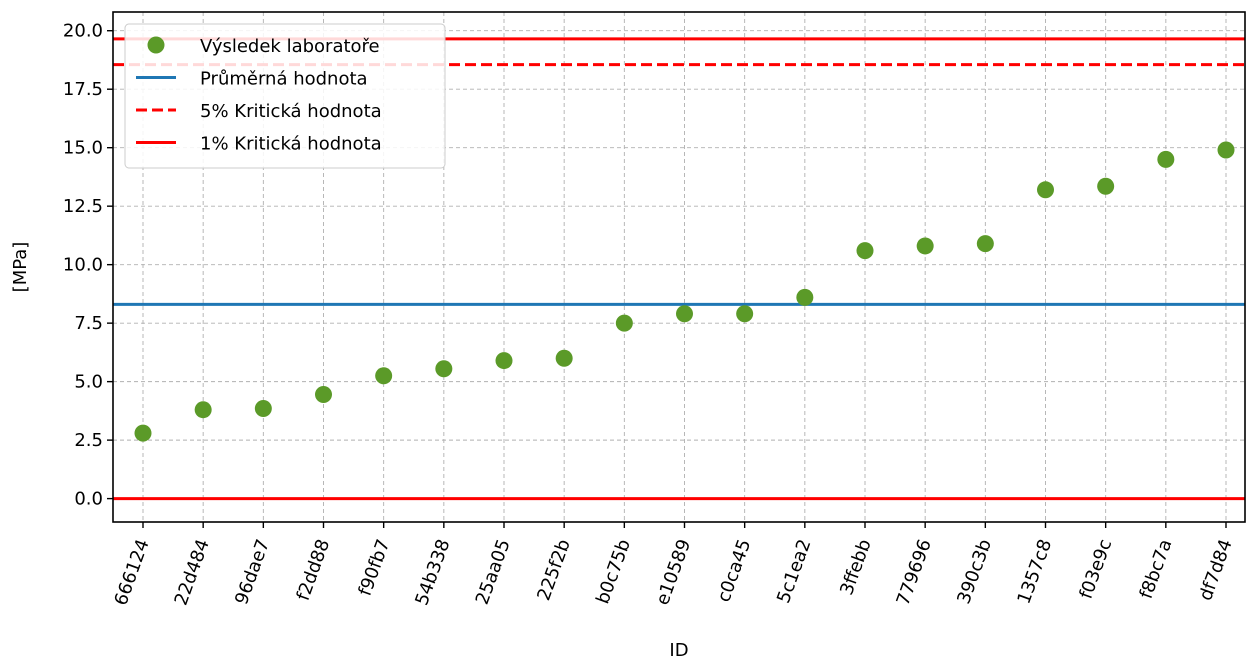 This screenshot has width=1247, height=662. Describe the element at coordinates (1215, 570) in the screenshot. I see `x-tick-label: df7d84` at that location.